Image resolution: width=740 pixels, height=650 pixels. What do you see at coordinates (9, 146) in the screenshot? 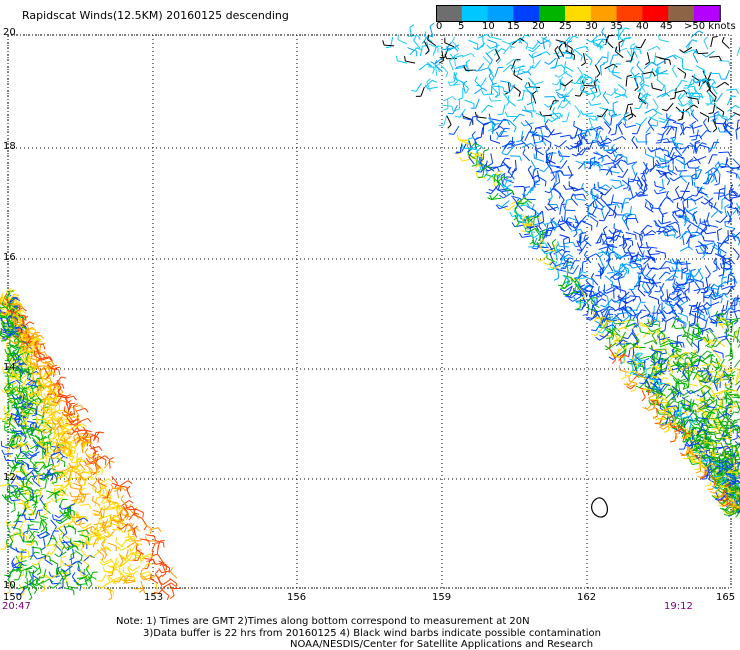
I see `lat-label-18: 18` at bounding box center [9, 146].